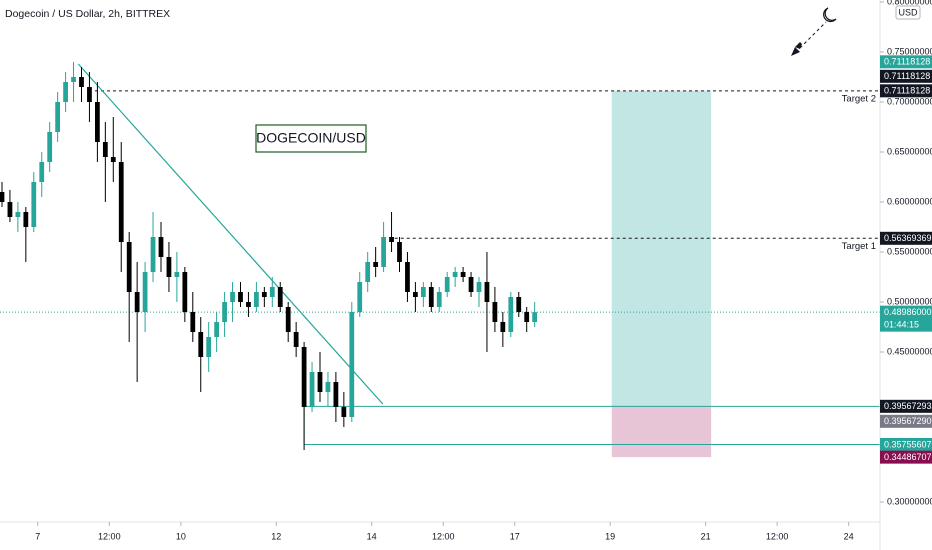 Image resolution: width=932 pixels, height=550 pixels. I want to click on profit-zone, so click(661, 248).